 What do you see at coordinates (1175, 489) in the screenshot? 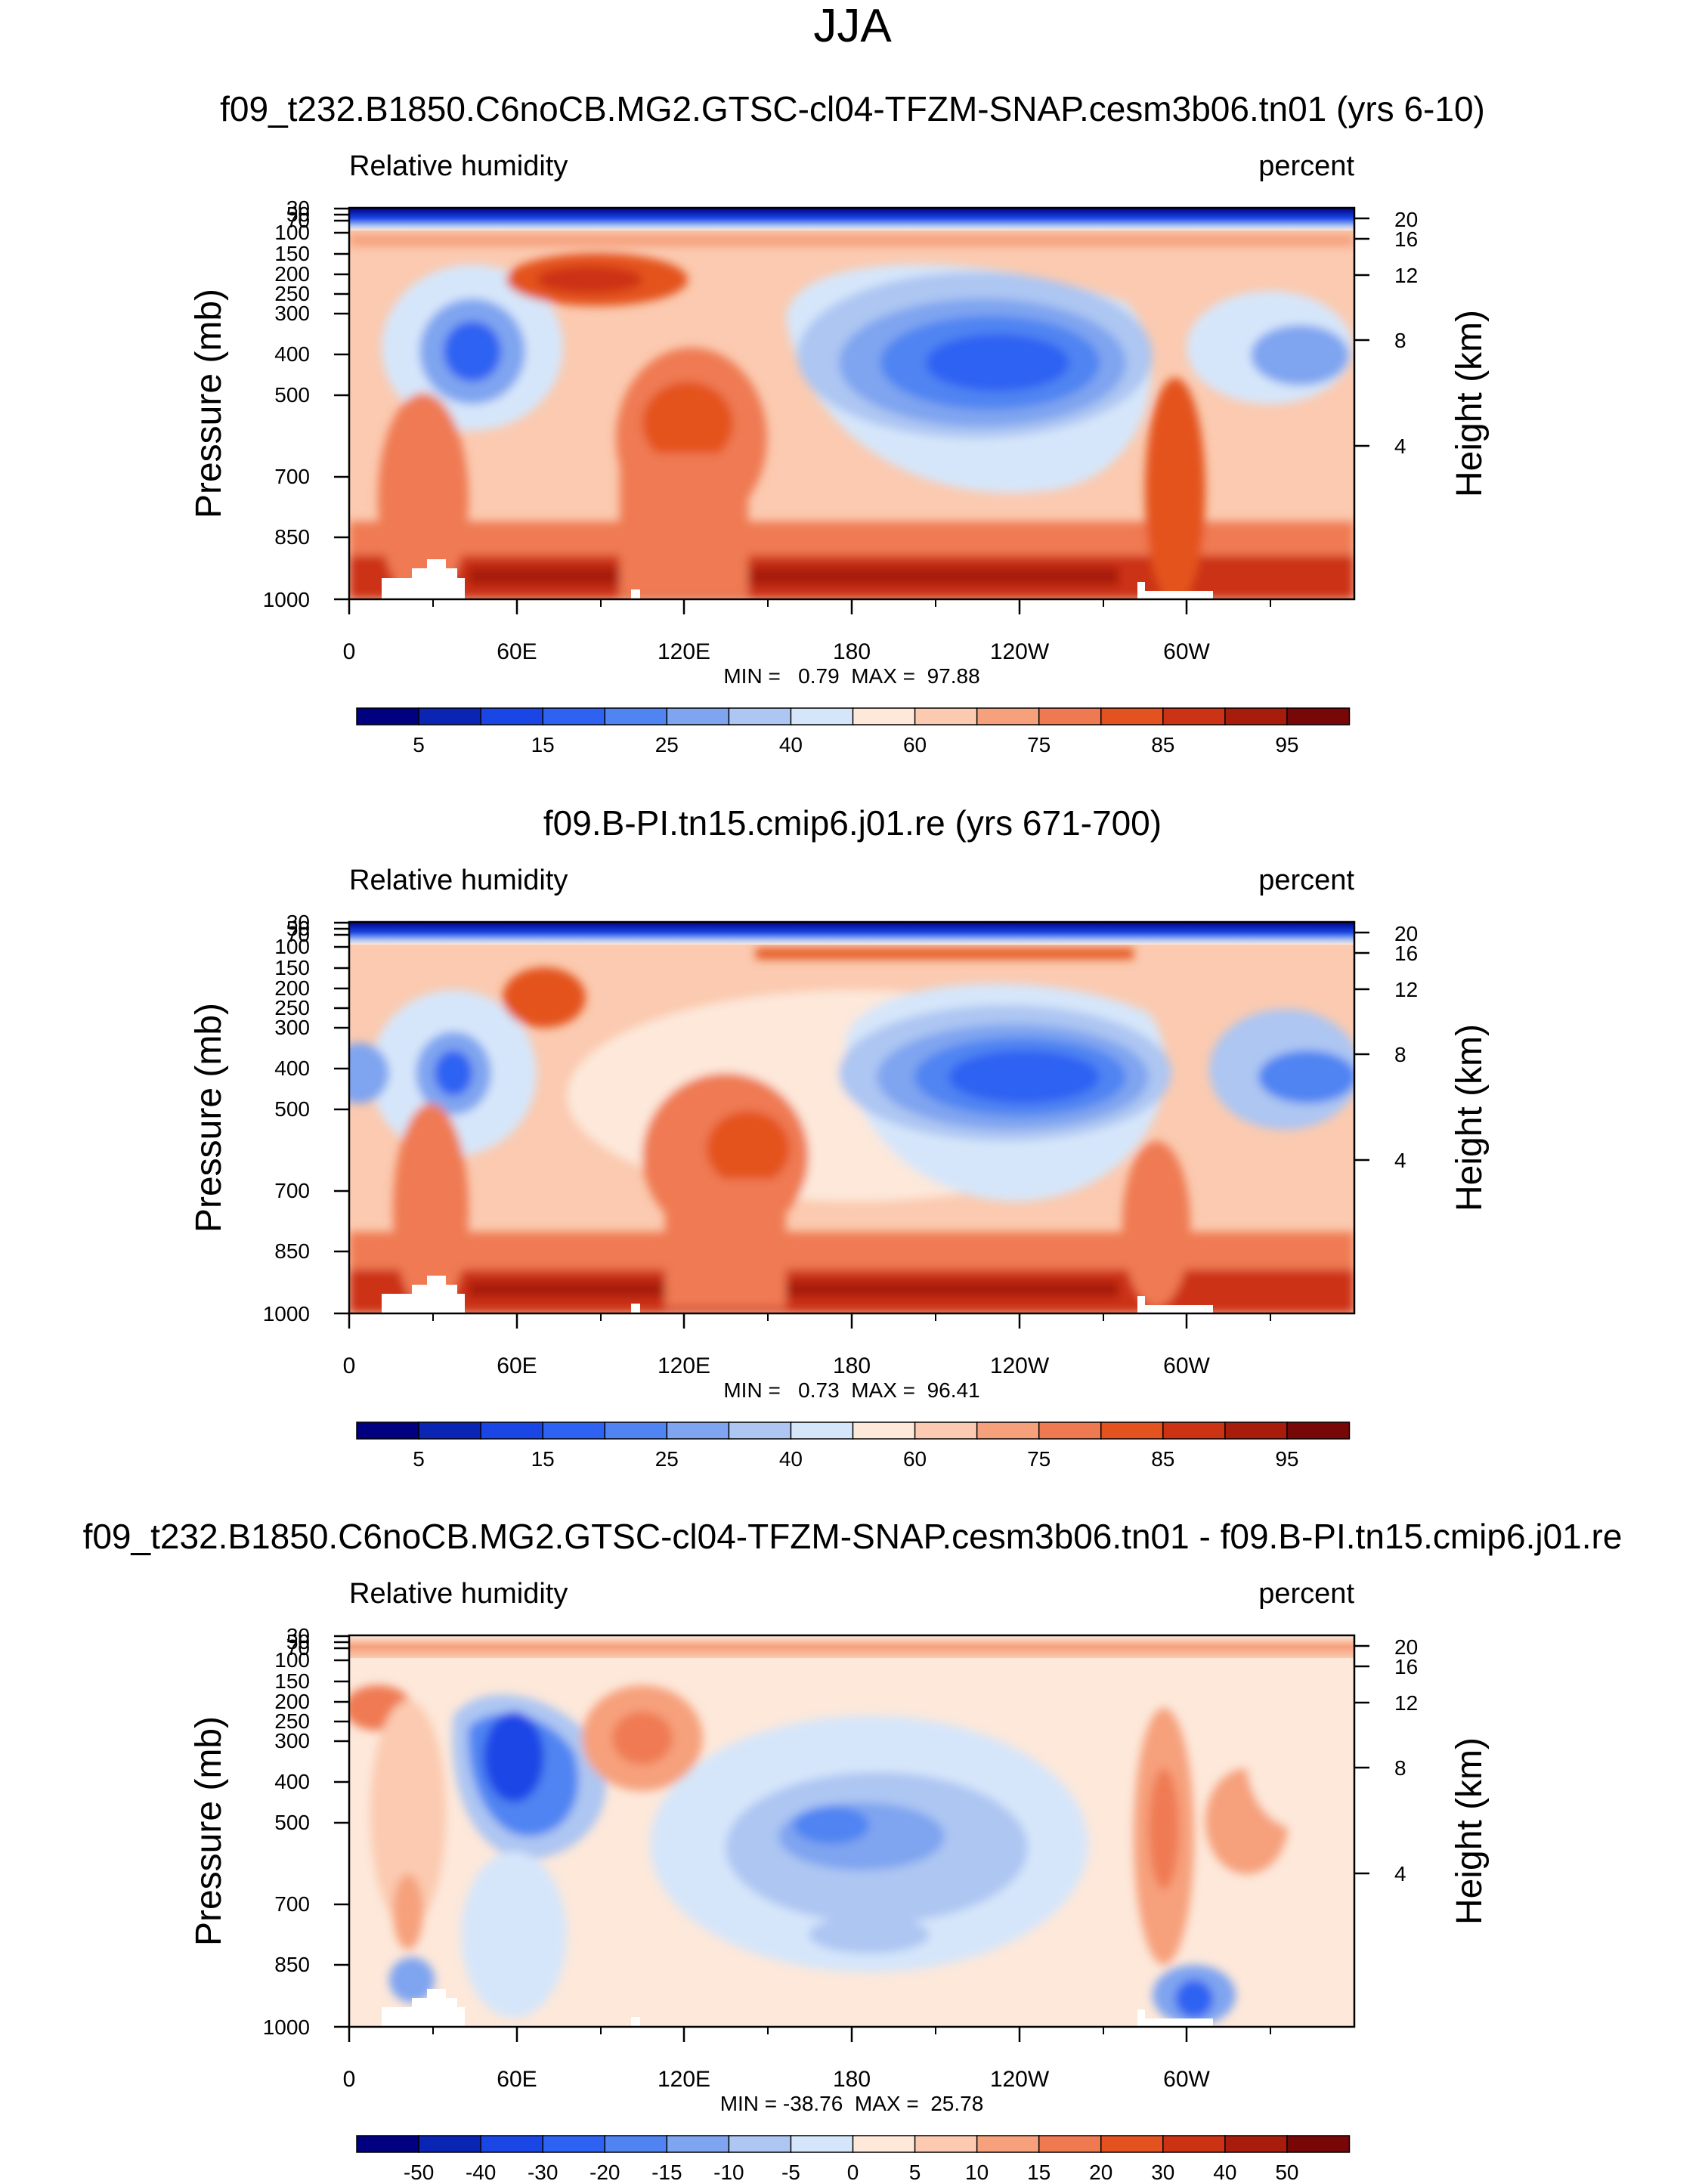
I see `panel-1-moist-column-60w` at bounding box center [1175, 489].